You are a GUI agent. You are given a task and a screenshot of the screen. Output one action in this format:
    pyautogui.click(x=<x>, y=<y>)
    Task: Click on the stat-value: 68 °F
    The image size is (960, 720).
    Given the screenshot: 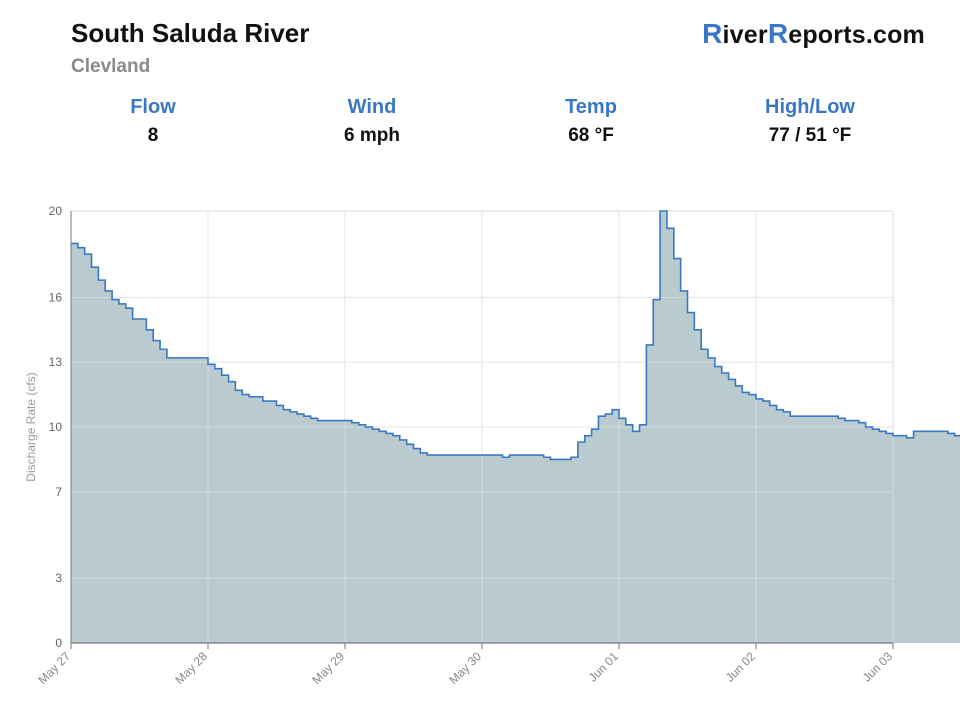 What is the action you would take?
    pyautogui.click(x=591, y=135)
    